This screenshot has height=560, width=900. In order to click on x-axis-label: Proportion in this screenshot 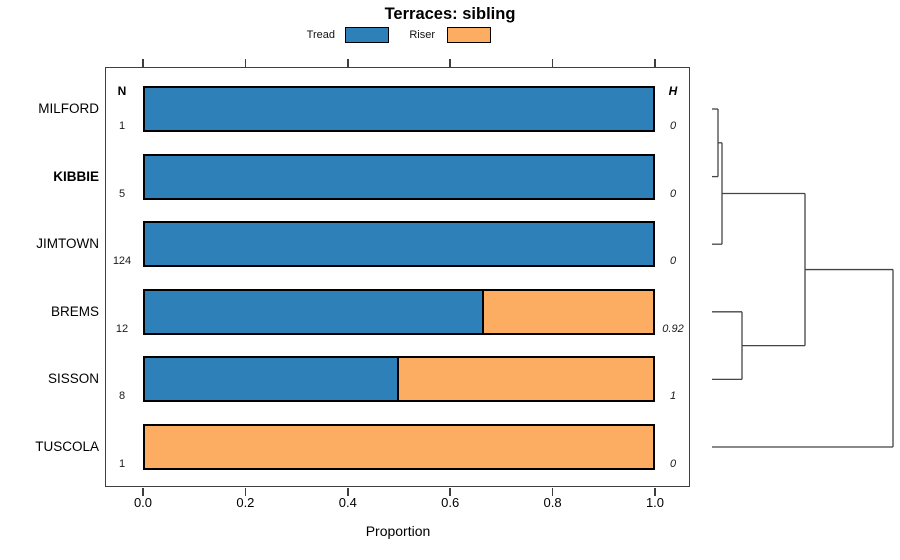, I will do `click(398, 531)`.